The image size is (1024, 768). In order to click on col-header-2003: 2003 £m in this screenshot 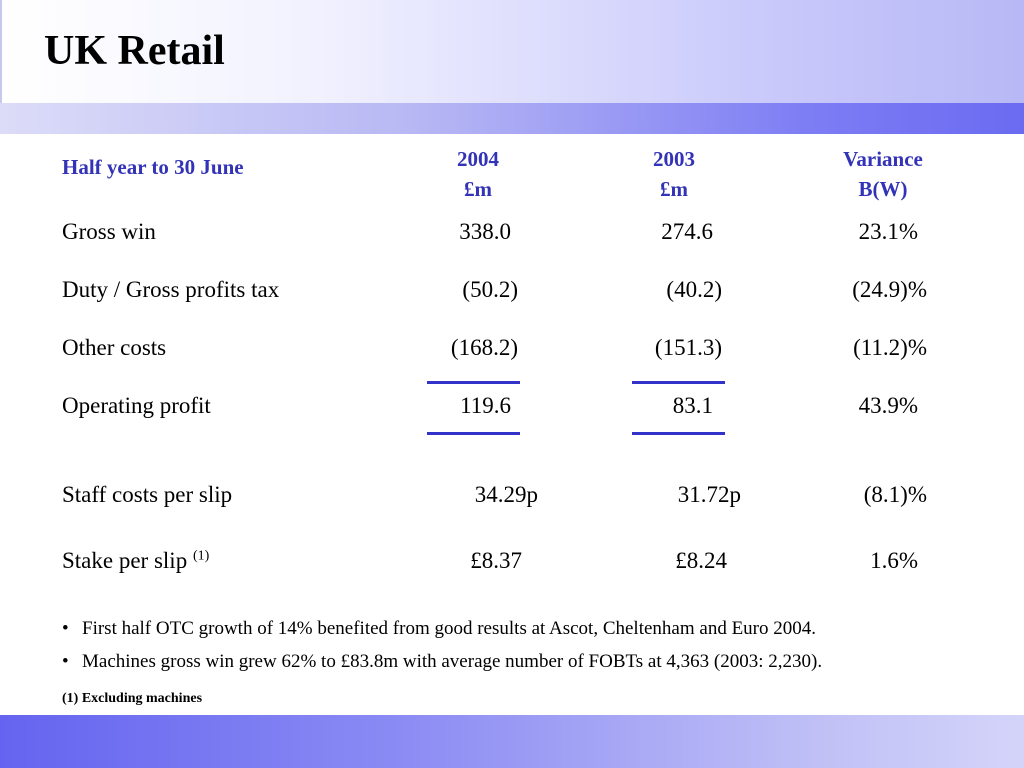, I will do `click(674, 174)`.